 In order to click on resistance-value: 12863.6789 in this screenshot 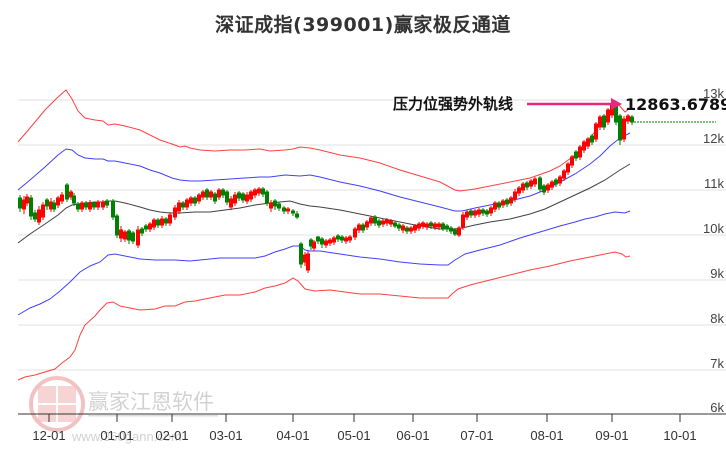, I will do `click(675, 104)`.